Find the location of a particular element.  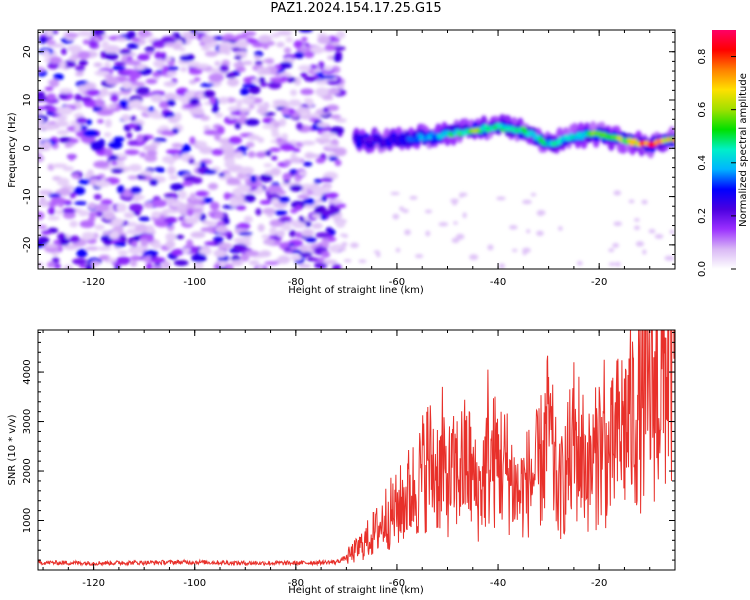

spectrogram-x-tick-label: -80 is located at coordinates (296, 282).